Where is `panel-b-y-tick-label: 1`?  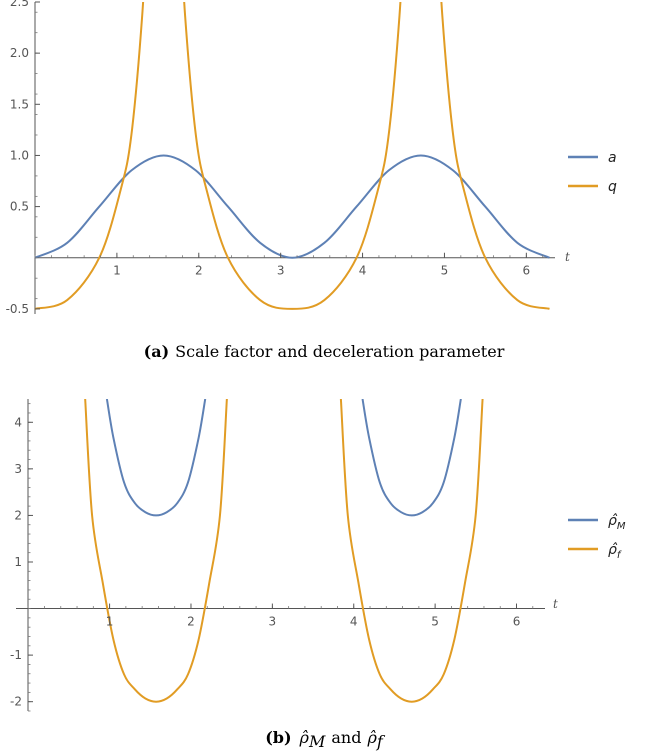
panel-b-y-tick-label: 1 is located at coordinates (18, 562).